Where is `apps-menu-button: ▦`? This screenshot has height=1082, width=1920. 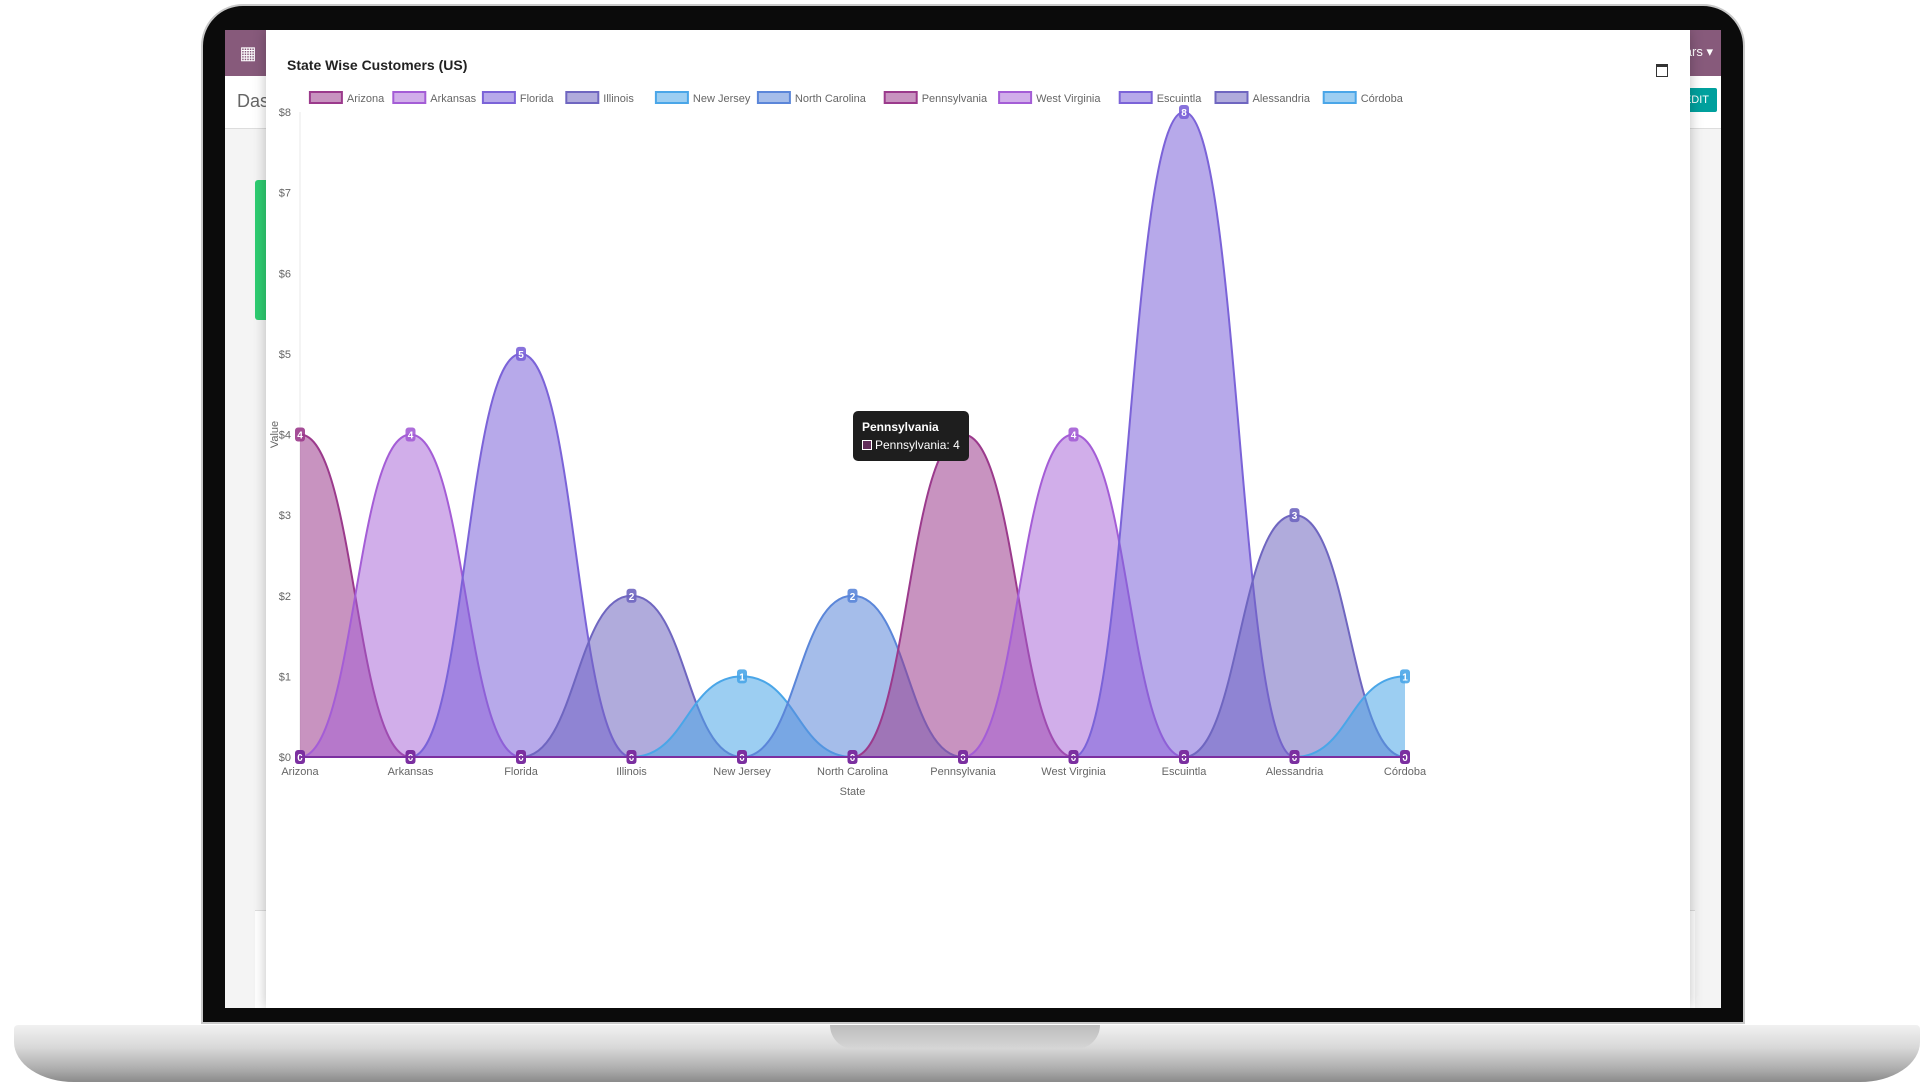
apps-menu-button: ▦ is located at coordinates (248, 53).